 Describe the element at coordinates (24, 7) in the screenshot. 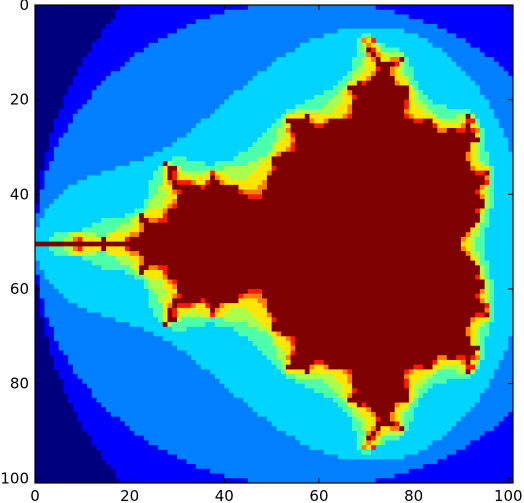

I see `y-tick-label: 0` at that location.